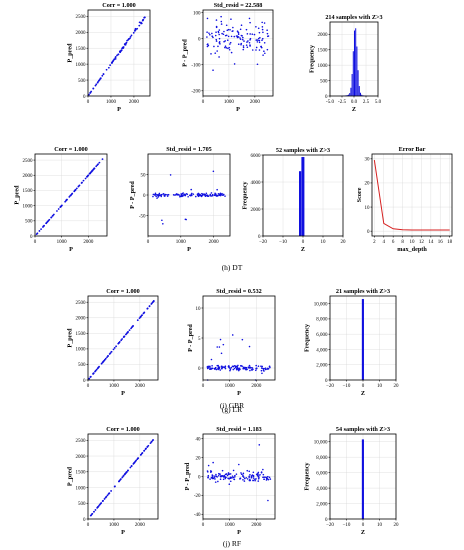 The image size is (464, 550). Describe the element at coordinates (368, 160) in the screenshot. I see `y-tick-label: 30` at that location.